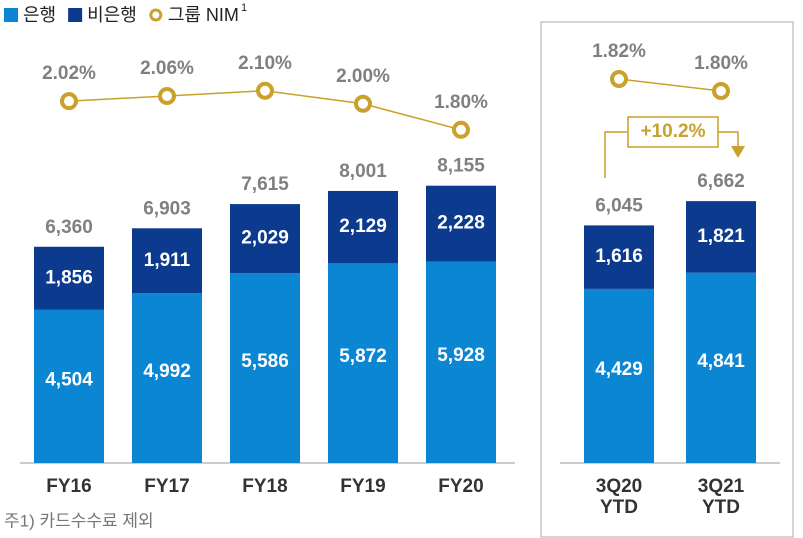 This screenshot has width=803, height=538. I want to click on total-label: 7,615, so click(265, 184).